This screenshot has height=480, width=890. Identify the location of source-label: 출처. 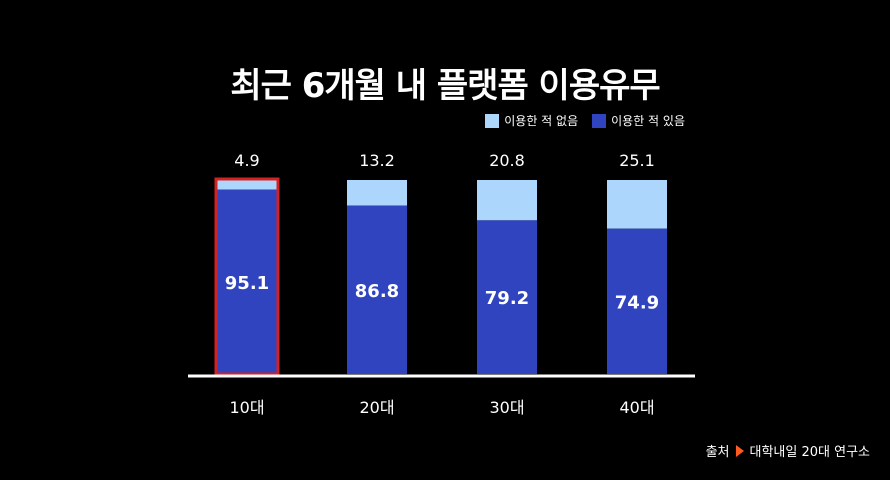
(717, 452).